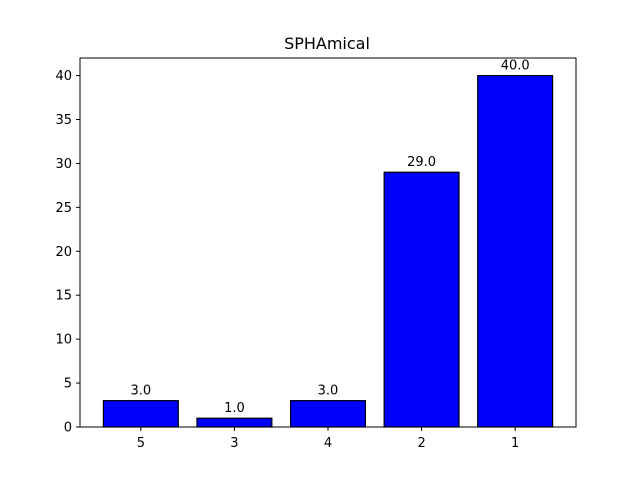 Image resolution: width=640 pixels, height=484 pixels. I want to click on x-tick-label: 5, so click(141, 443).